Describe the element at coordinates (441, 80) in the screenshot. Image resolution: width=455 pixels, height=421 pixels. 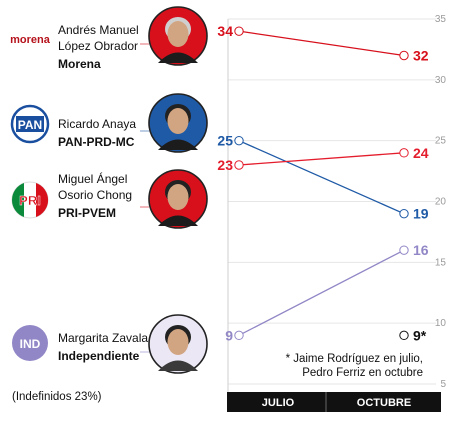
I see `y-tick-30: 30` at that location.